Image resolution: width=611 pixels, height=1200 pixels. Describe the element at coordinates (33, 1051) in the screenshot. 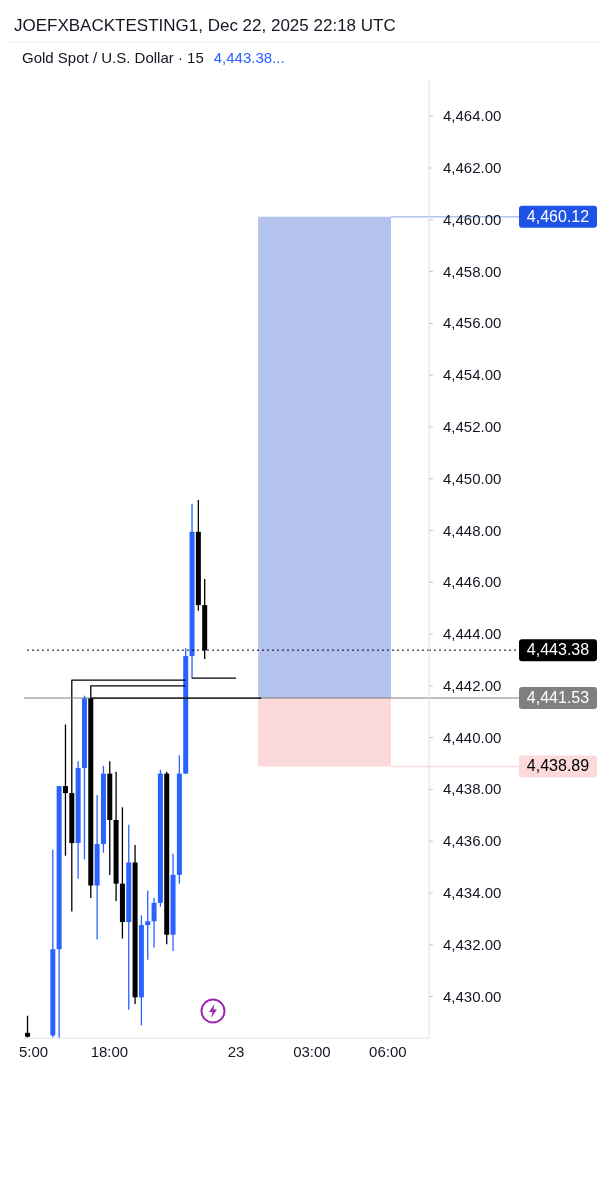

I see `x-tick-label: 5:00` at that location.